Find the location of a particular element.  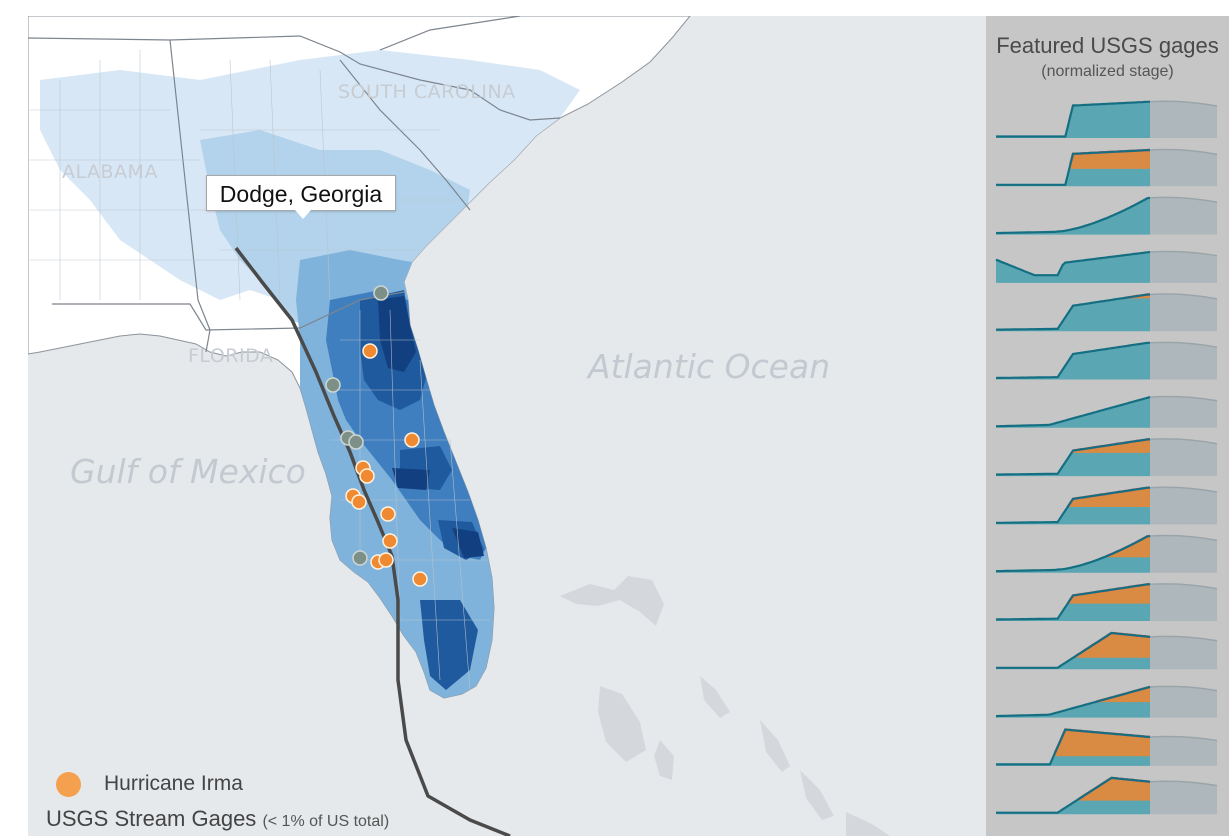

location-tooltip: Dodge, Georgia is located at coordinates (301, 193).